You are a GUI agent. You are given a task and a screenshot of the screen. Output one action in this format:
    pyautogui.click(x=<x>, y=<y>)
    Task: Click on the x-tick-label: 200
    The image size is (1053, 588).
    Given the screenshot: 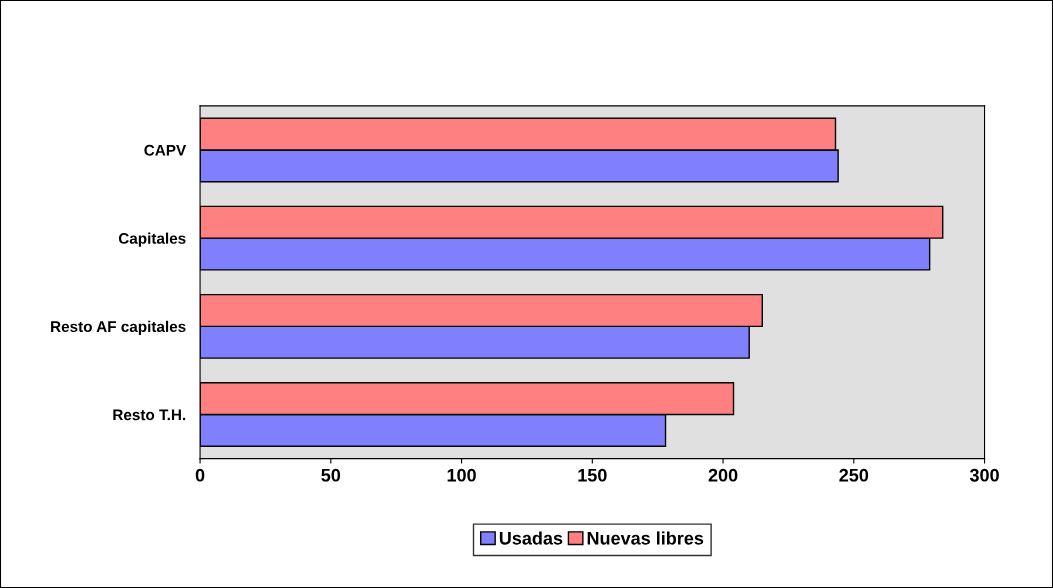 What is the action you would take?
    pyautogui.click(x=723, y=475)
    